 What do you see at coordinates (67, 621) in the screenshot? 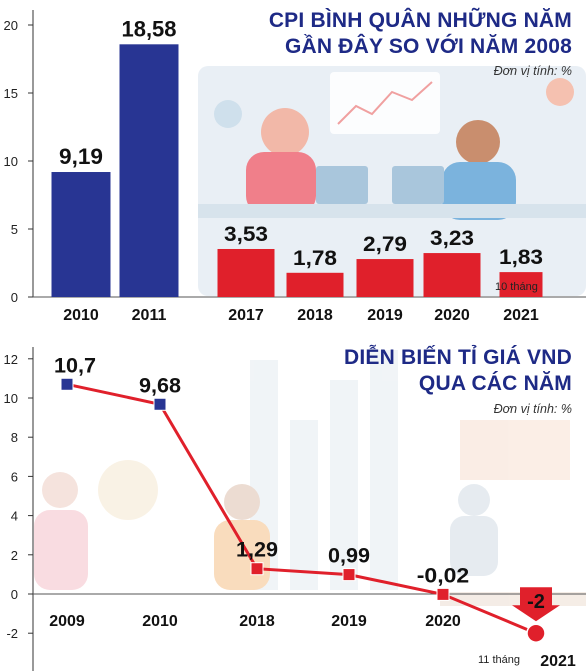
I see `x-tick-label: 2009` at bounding box center [67, 621].